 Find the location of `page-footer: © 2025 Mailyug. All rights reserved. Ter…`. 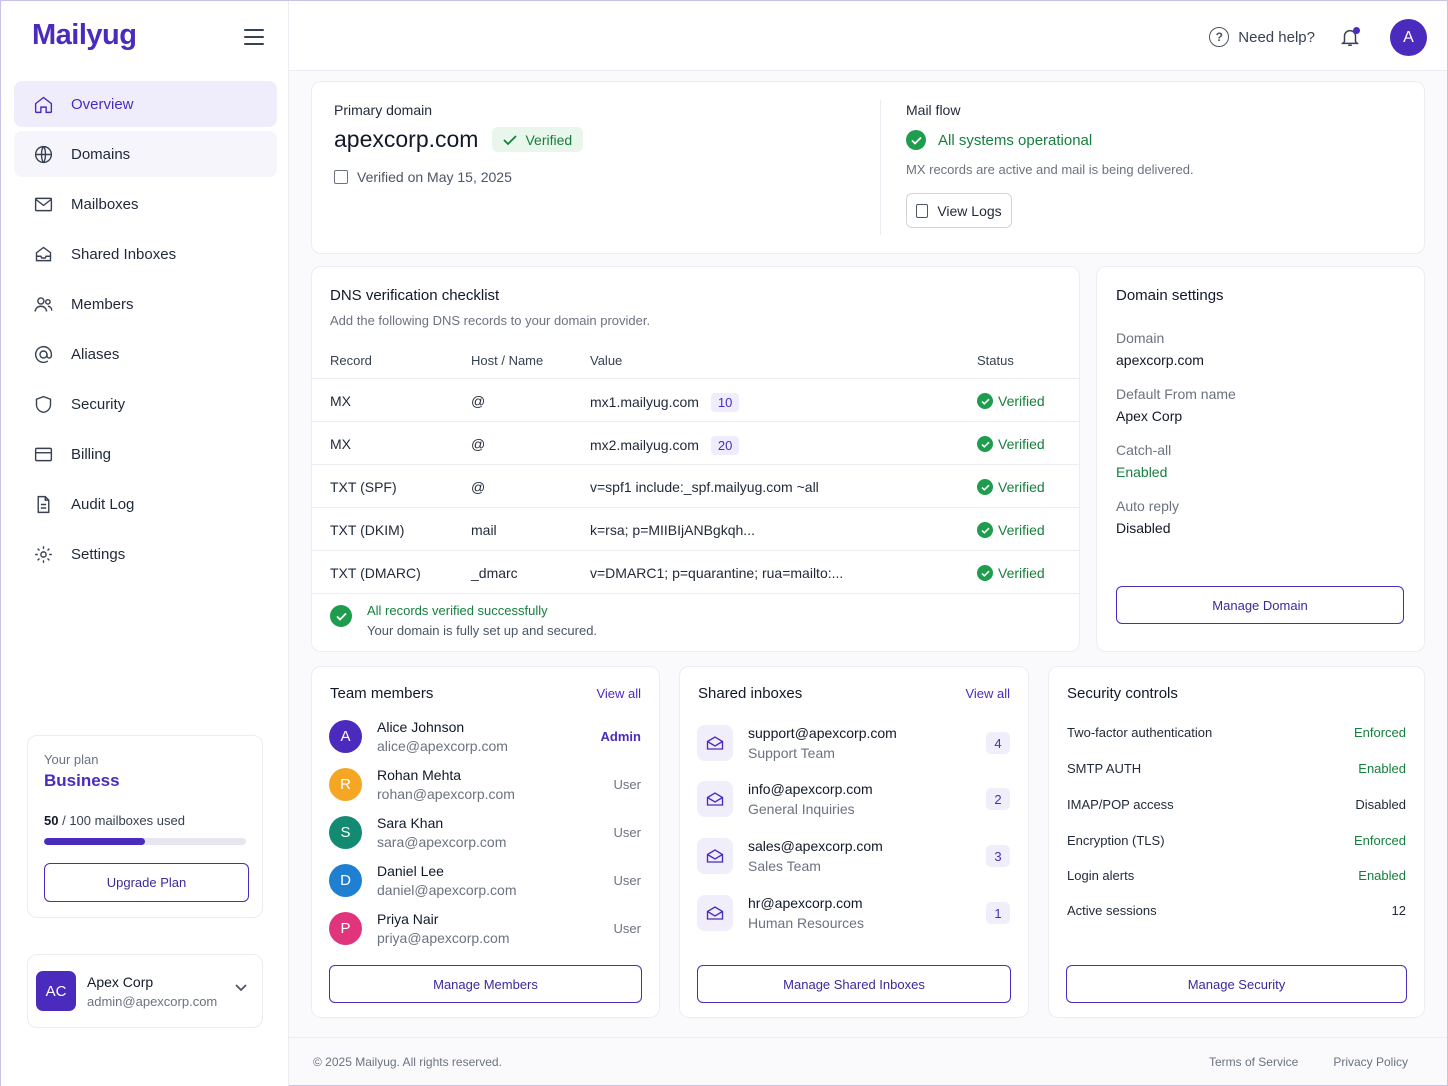

page-footer: © 2025 Mailyug. All rights reserved. Ter… is located at coordinates (868, 1061).